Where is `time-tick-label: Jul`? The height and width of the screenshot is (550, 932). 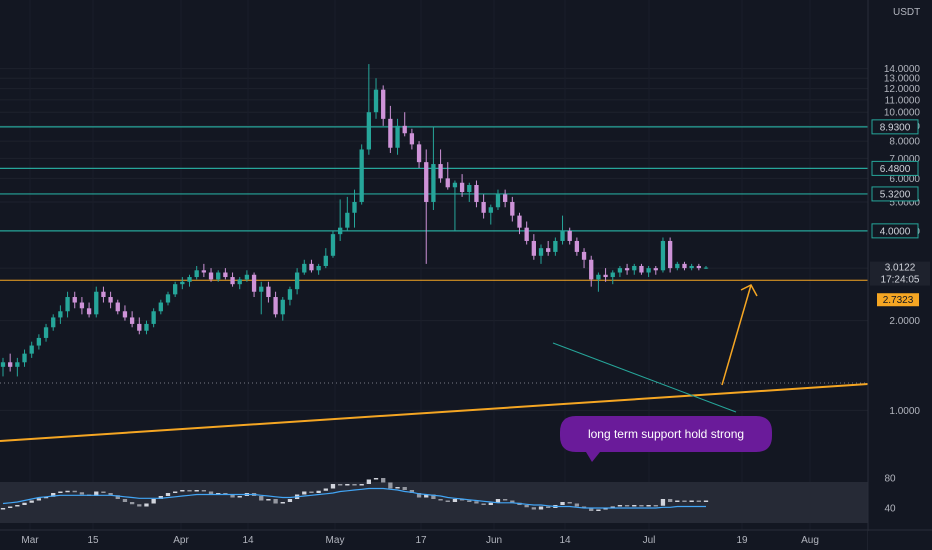
time-tick-label: Jul is located at coordinates (649, 540).